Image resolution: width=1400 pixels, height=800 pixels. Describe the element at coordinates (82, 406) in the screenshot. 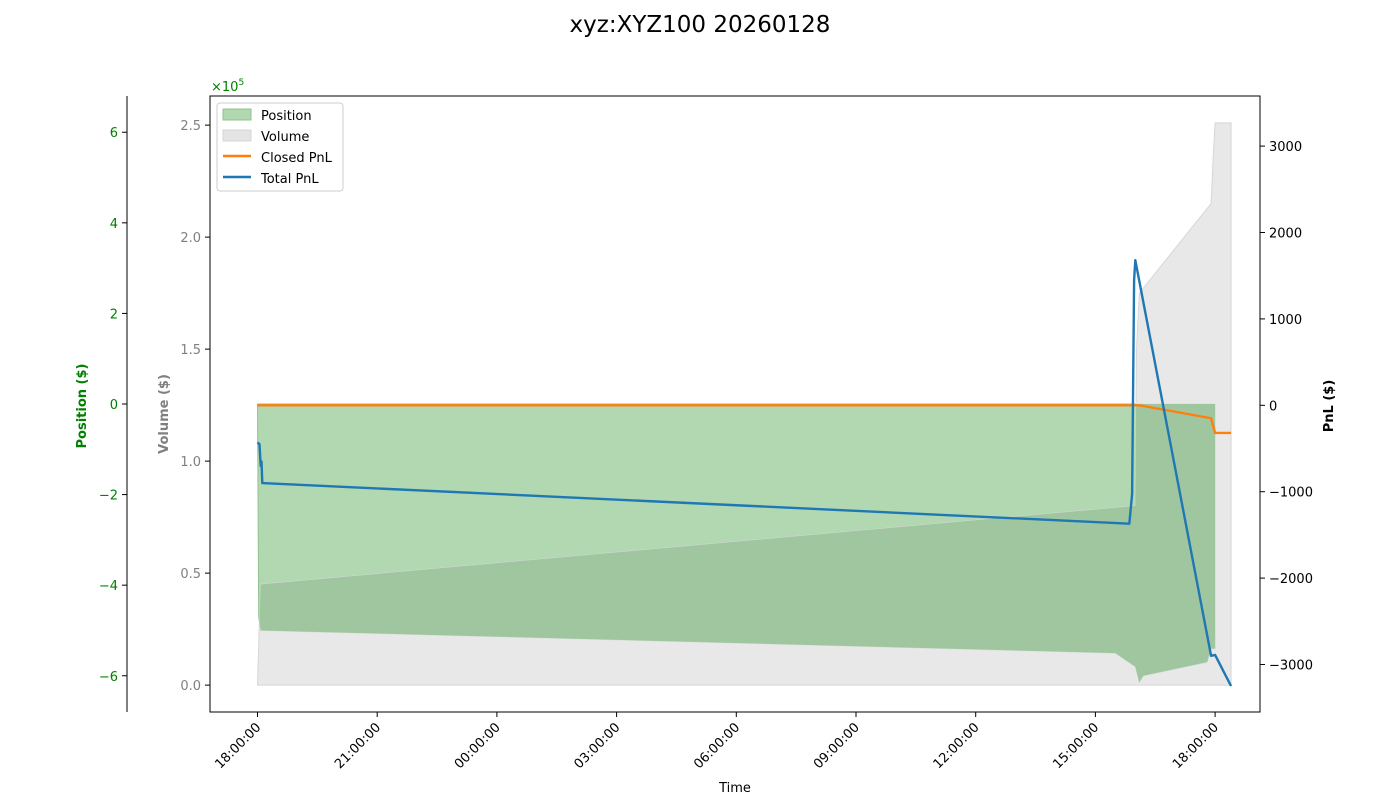

I see `position-axis-label: Position ($)` at that location.